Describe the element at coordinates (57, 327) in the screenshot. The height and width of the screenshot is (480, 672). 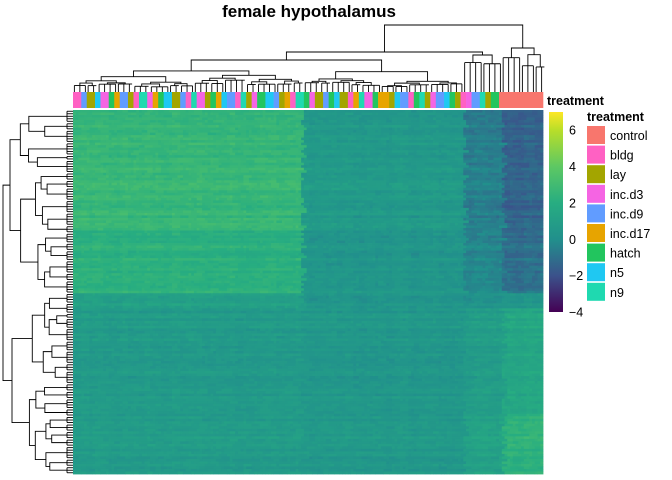
I see `dendrogram-branch` at that location.